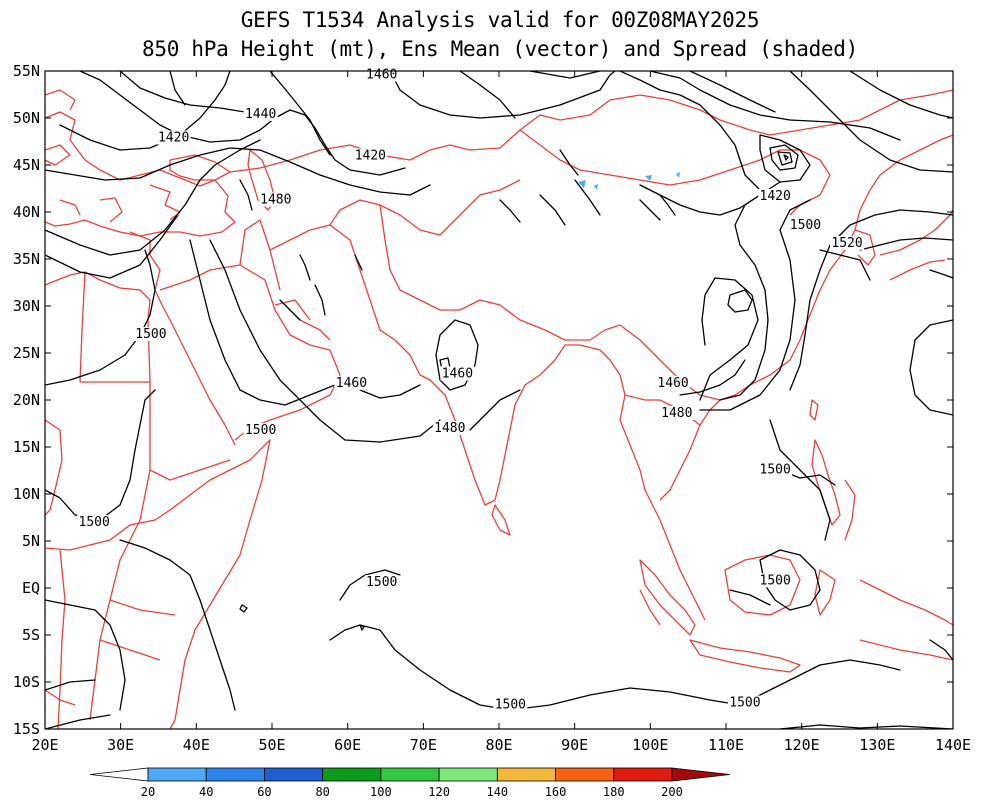 The width and height of the screenshot is (1000, 800). Describe the element at coordinates (347, 745) in the screenshot. I see `lon-tick-label: 60E` at that location.